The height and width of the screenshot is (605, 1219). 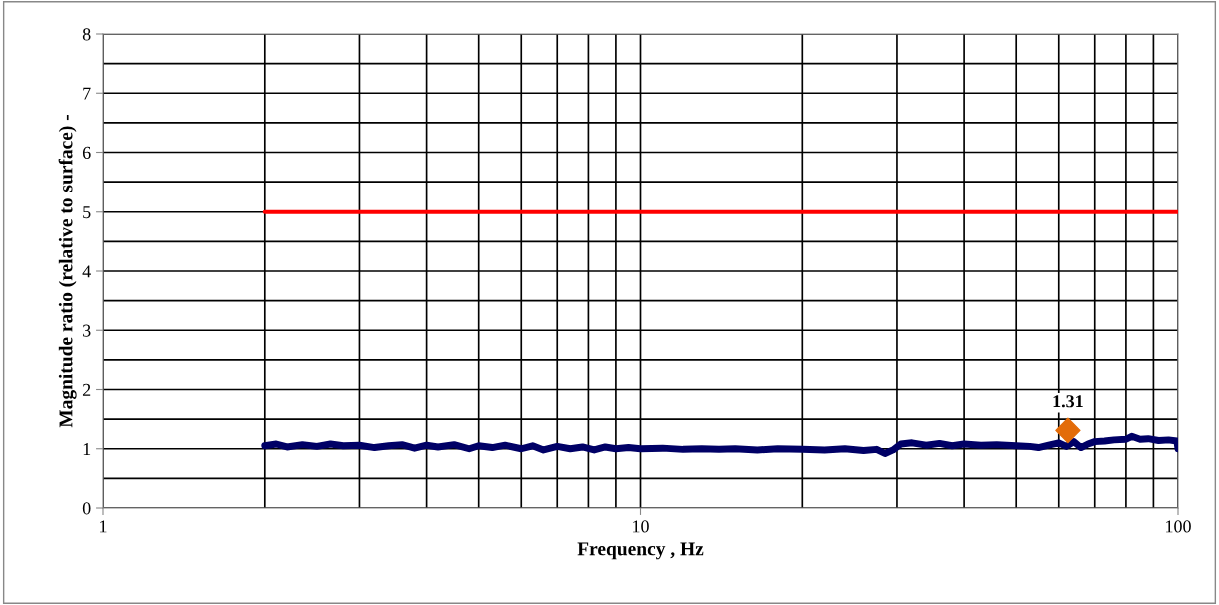 I want to click on y-tick-label: 6, so click(x=86, y=152).